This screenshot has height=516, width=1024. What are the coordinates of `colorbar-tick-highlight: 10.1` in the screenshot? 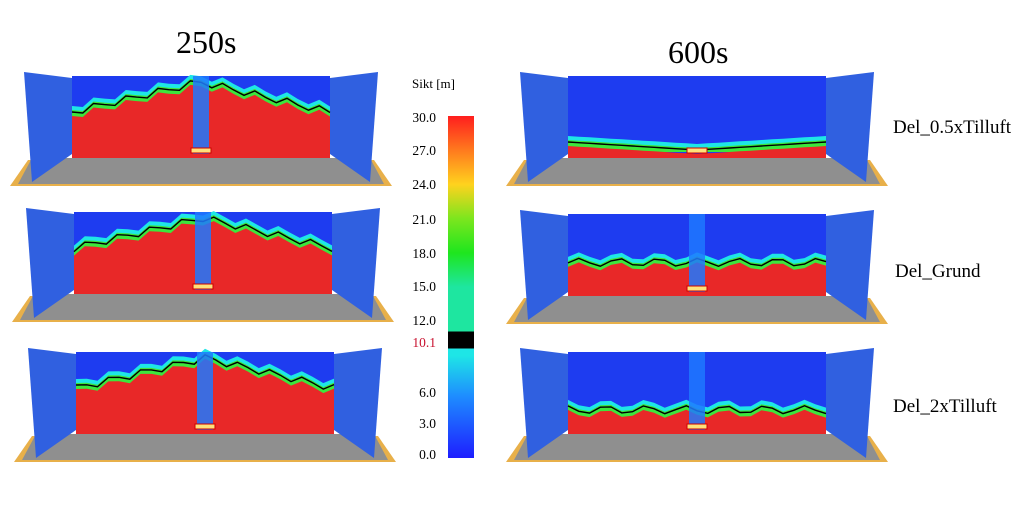 It's located at (424, 342).